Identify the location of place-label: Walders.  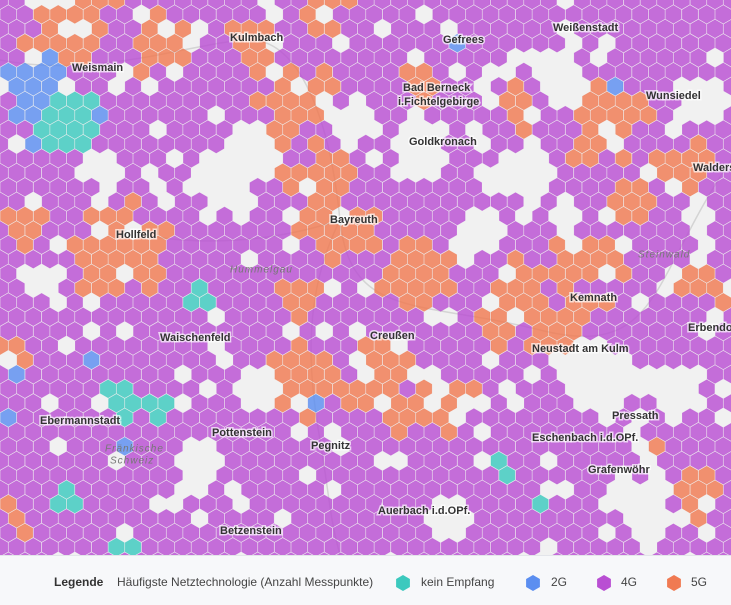
(712, 168).